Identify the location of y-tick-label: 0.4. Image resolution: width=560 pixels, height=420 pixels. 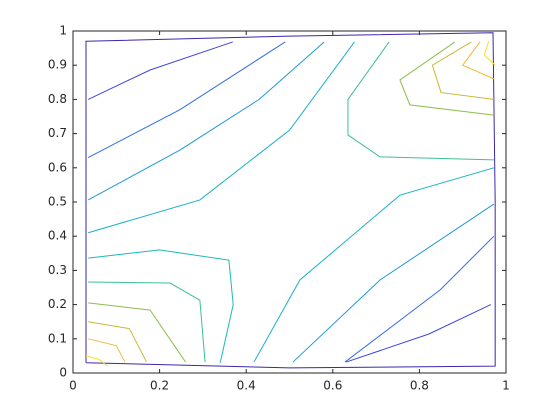
(57, 236).